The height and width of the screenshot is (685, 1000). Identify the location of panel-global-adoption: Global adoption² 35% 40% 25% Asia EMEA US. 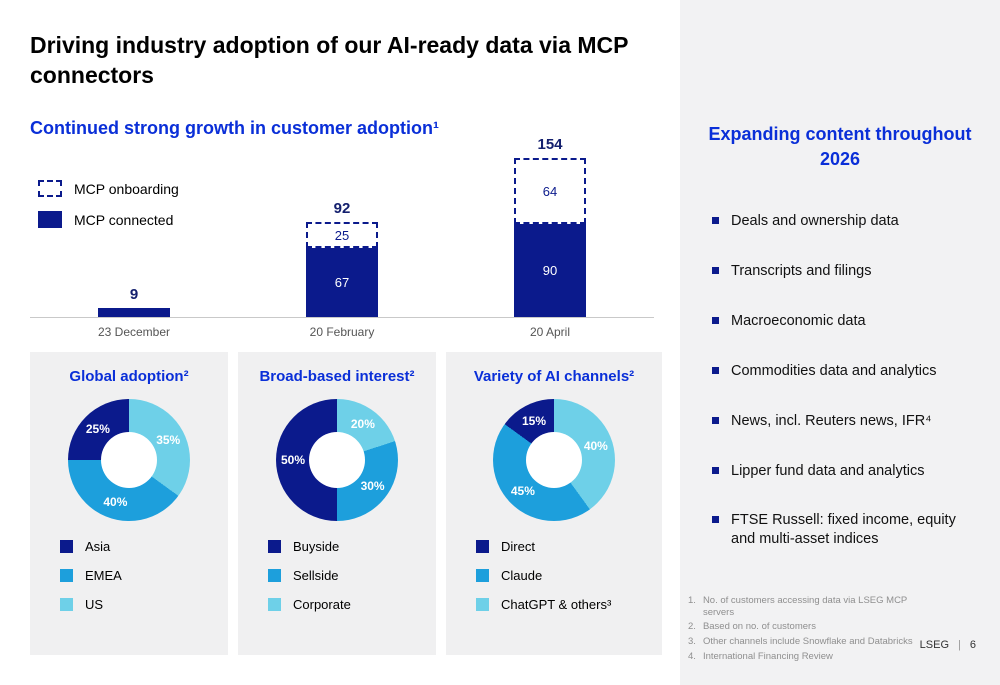
(129, 503).